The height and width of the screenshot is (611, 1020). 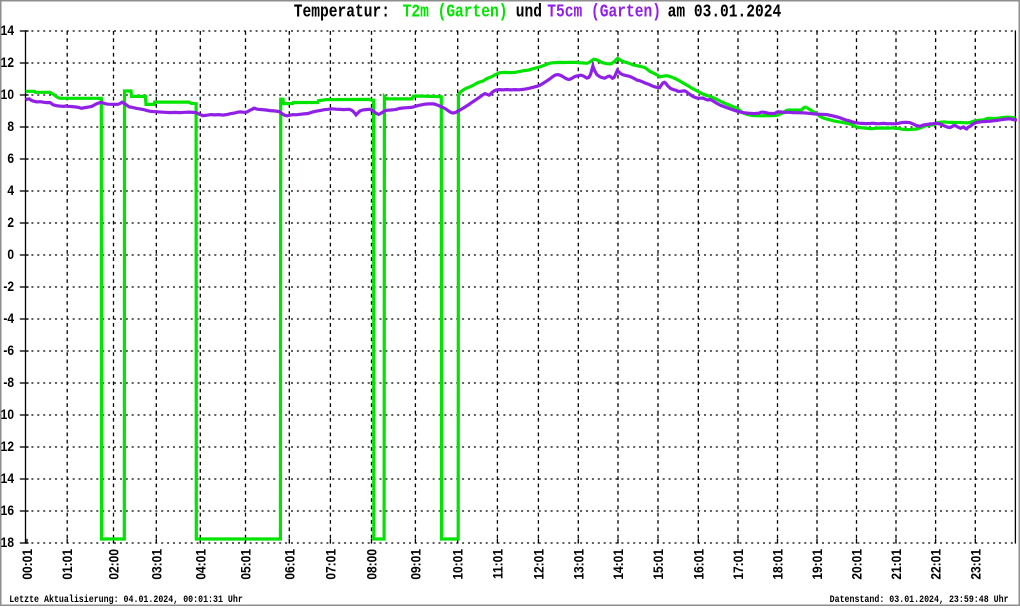 What do you see at coordinates (7, 94) in the screenshot?
I see `svg-text: 10` at bounding box center [7, 94].